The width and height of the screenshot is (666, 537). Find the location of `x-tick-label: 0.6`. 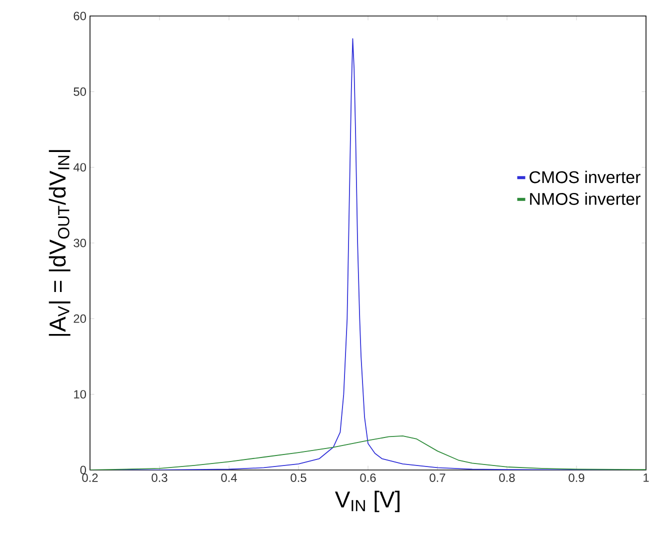

x-tick-label: 0.6 is located at coordinates (368, 478).